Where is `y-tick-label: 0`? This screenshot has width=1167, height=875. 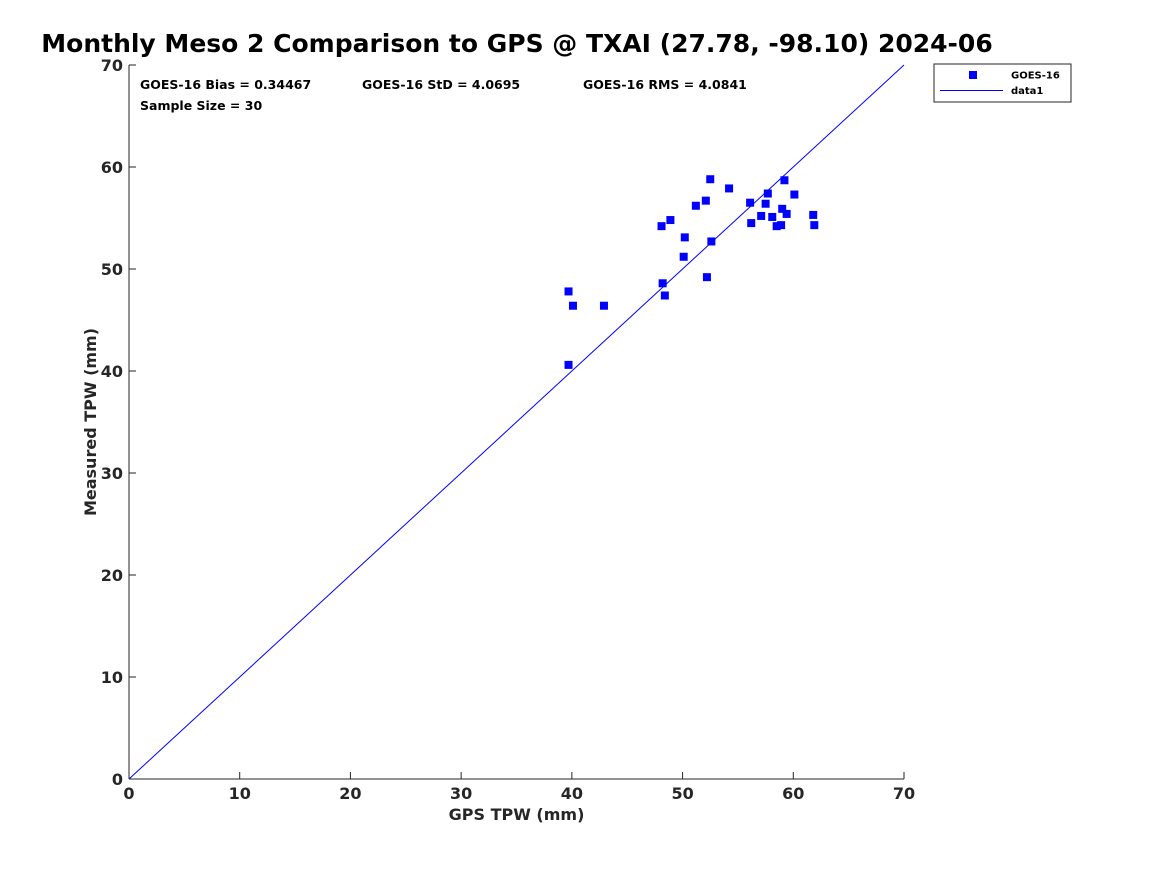 y-tick-label: 0 is located at coordinates (117, 779).